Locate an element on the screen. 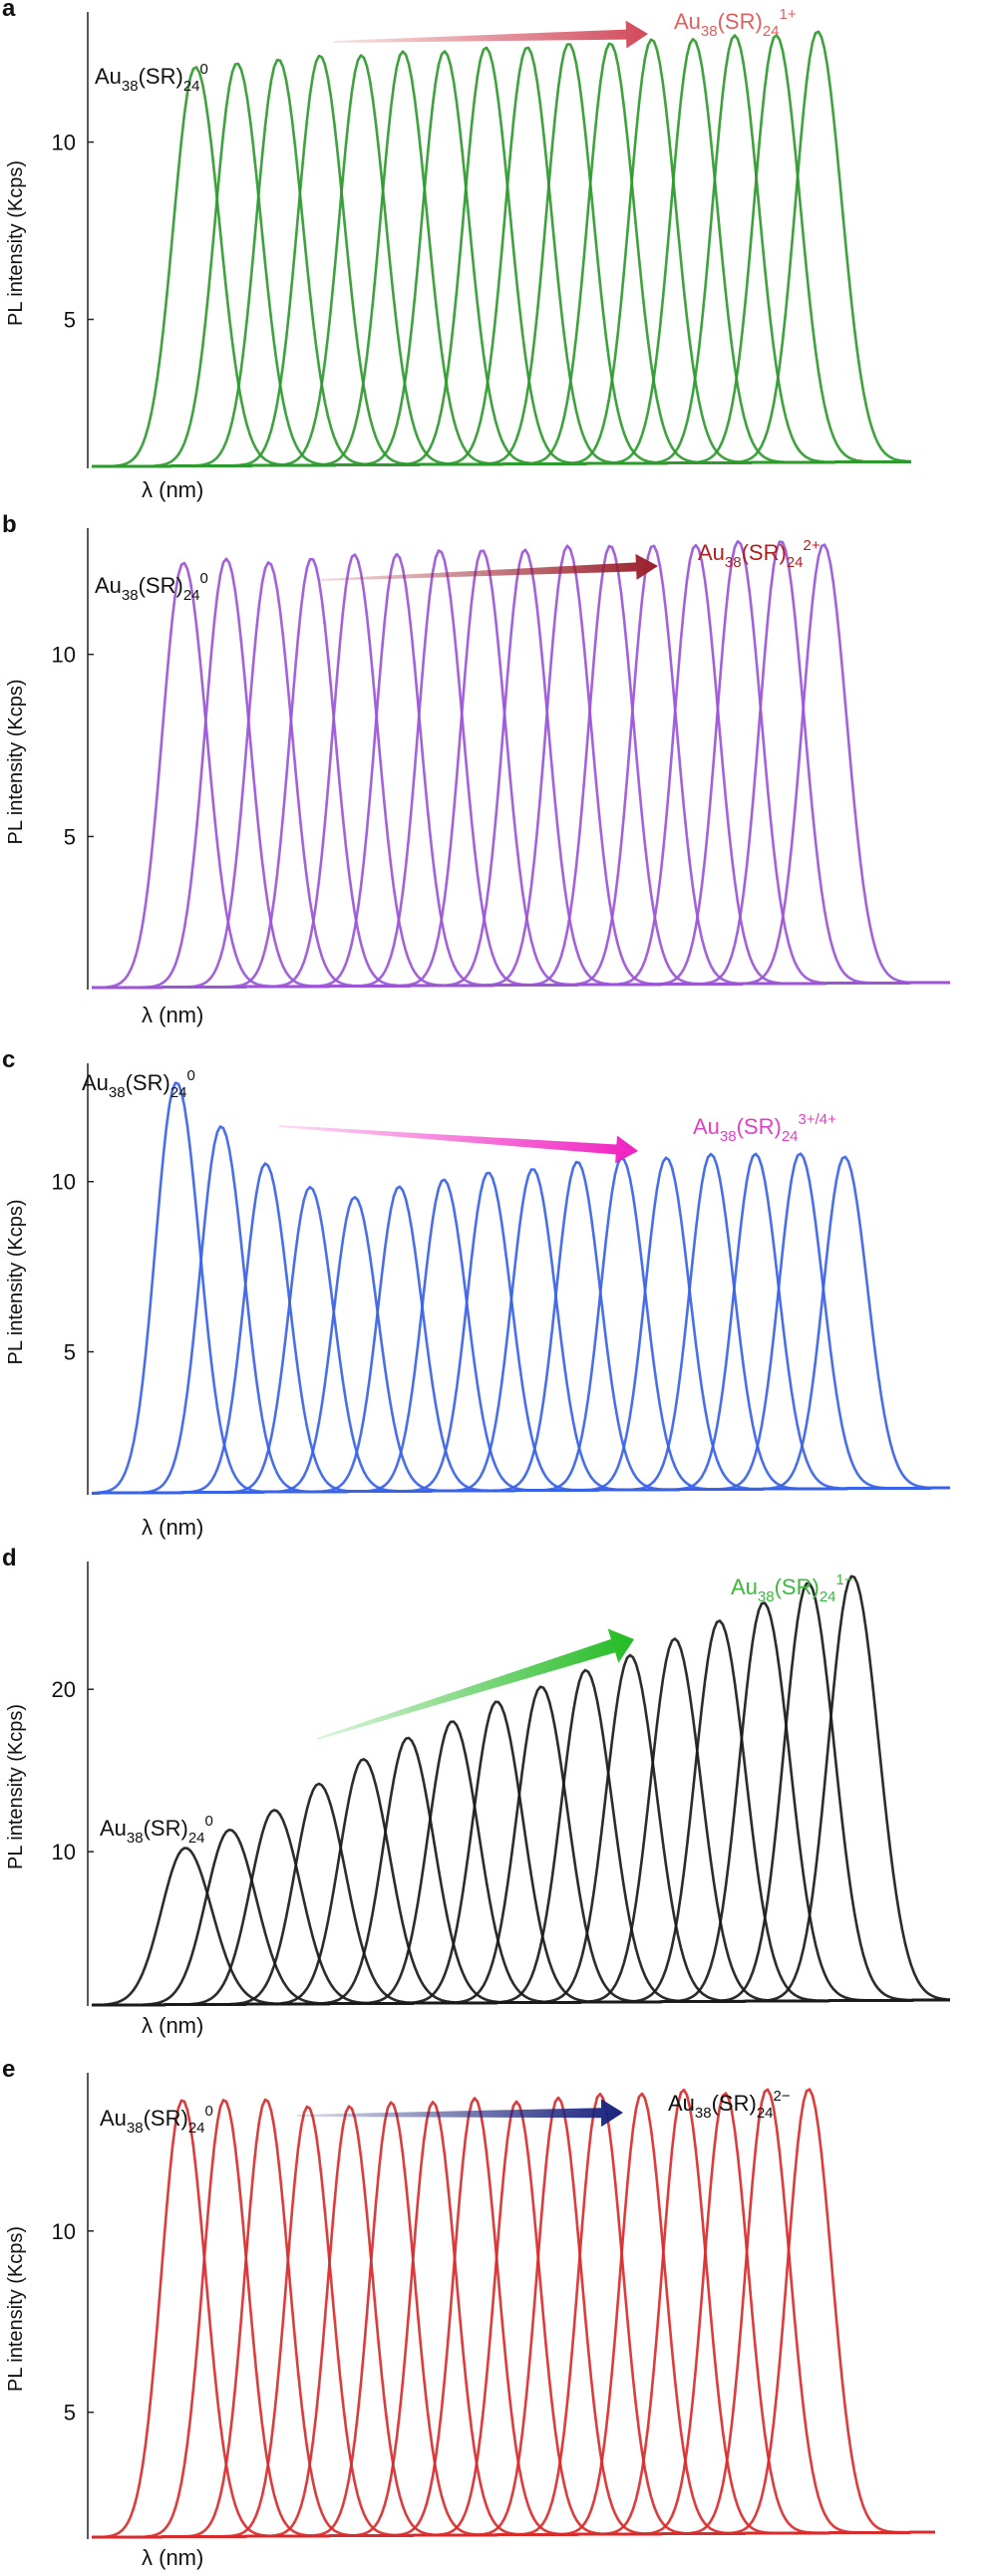 This screenshot has width=986, height=2576. end-species-label: Au38(SR)243+/4+ is located at coordinates (765, 1128).